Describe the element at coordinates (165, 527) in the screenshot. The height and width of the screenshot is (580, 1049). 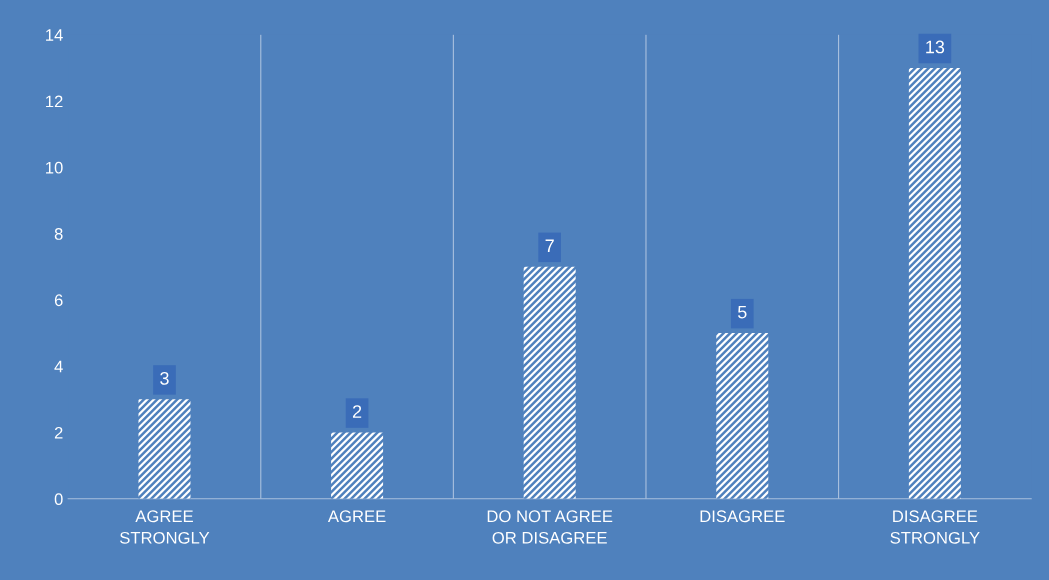
I see `x-tick-label: AGREE STRONGLY` at that location.